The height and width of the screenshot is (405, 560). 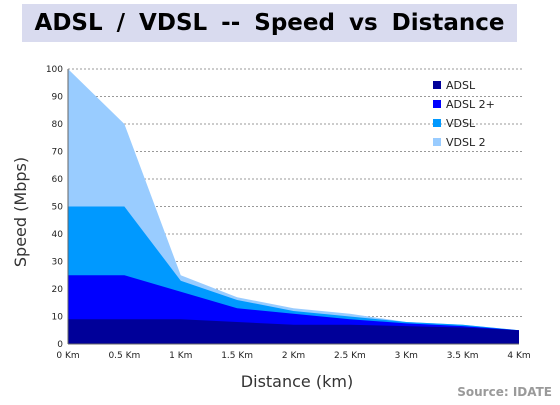 What do you see at coordinates (20, 212) in the screenshot?
I see `y-axis-label: Speed (Mbps)` at bounding box center [20, 212].